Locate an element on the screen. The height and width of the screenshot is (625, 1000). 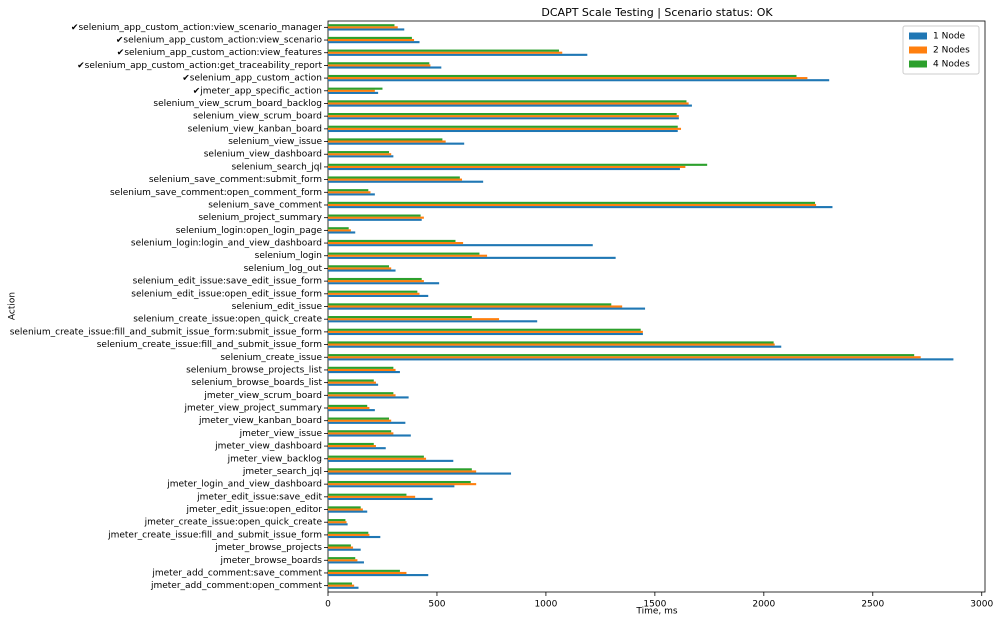
x-axis-label: Time, ms is located at coordinates (656, 612).